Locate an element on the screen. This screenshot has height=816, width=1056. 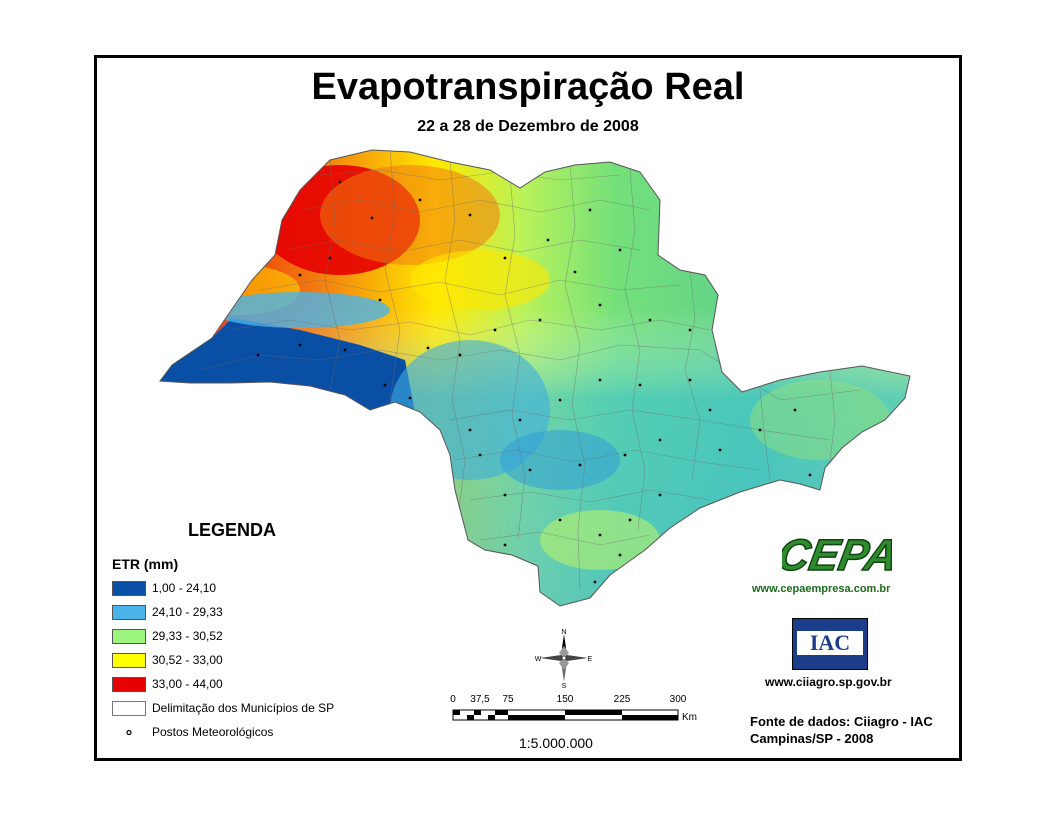
legend-class-label: 30,52 - 33,00 is located at coordinates (187, 660).